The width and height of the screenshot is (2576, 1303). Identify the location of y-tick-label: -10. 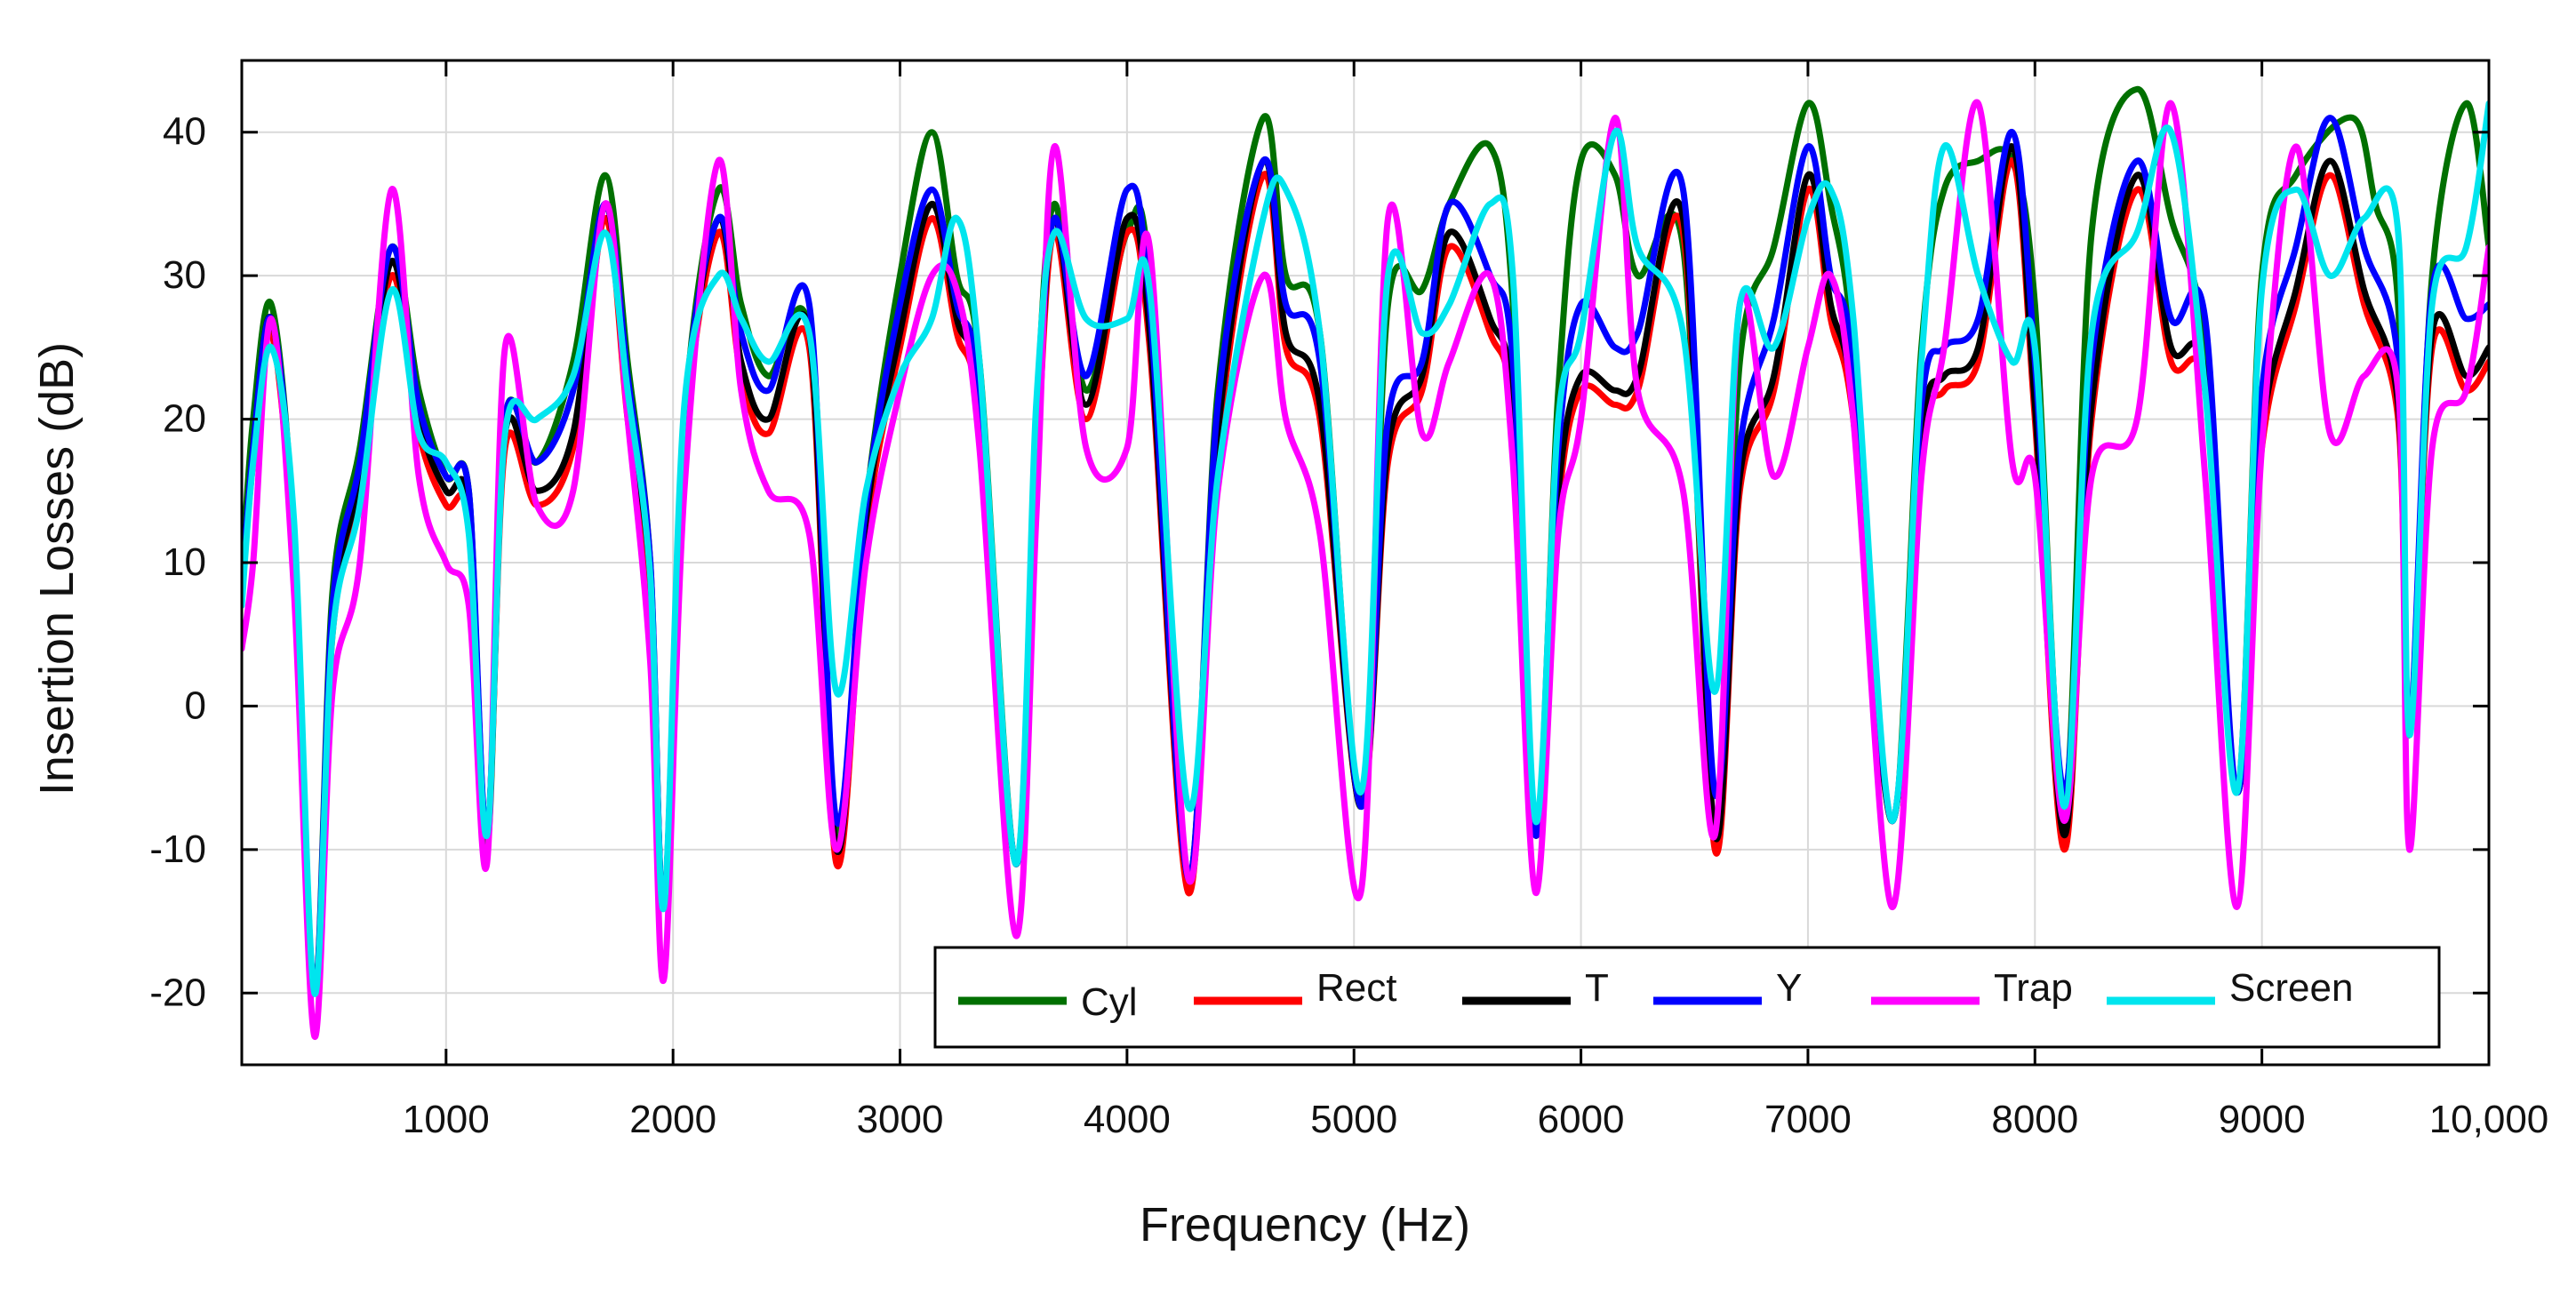
(177, 849).